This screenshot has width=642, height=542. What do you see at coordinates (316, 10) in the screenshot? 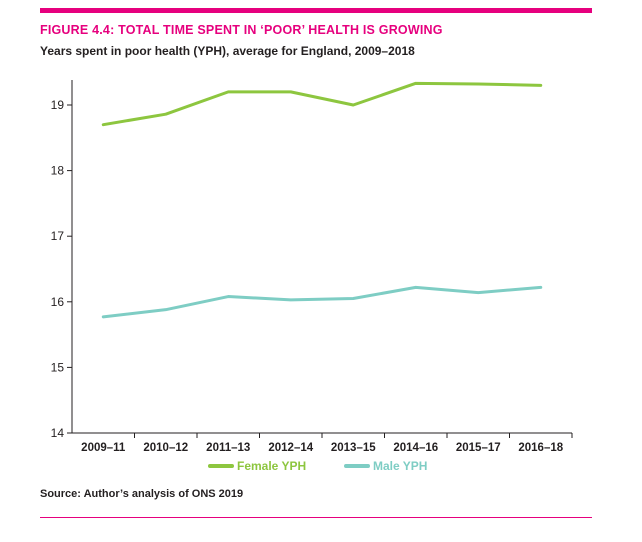
I see `top-accent-rule` at bounding box center [316, 10].